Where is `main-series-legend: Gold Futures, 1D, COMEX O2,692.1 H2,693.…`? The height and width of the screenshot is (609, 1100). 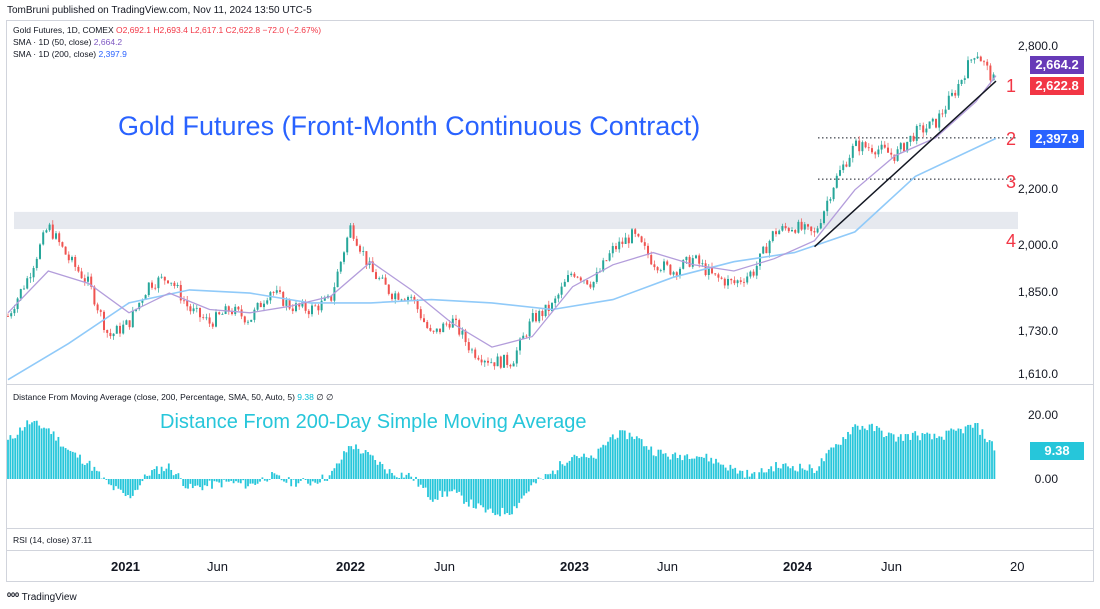 main-series-legend: Gold Futures, 1D, COMEX O2,692.1 H2,693.… is located at coordinates (167, 30).